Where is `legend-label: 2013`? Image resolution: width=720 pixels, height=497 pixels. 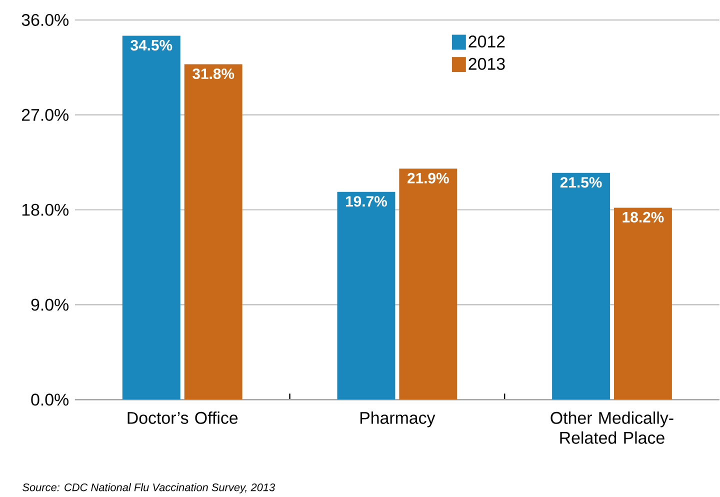 legend-label: 2013 is located at coordinates (486, 64).